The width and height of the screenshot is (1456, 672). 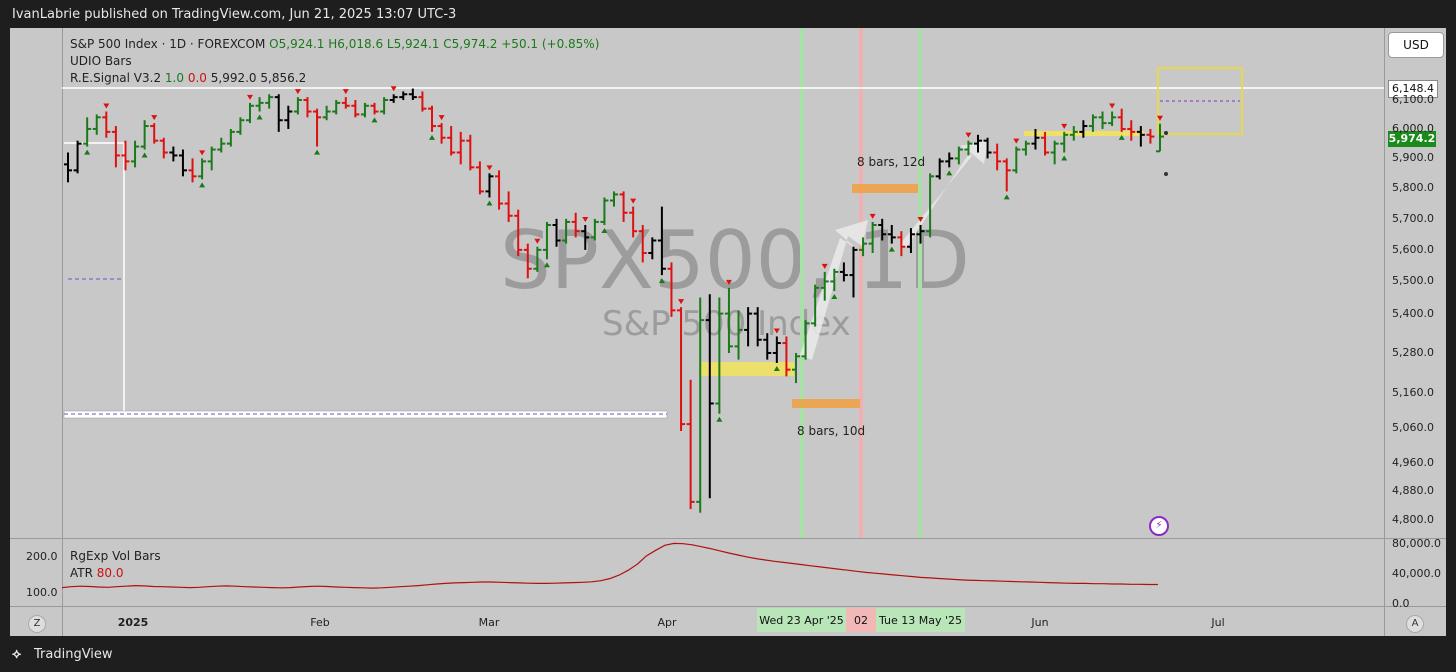 What do you see at coordinates (1413, 352) in the screenshot?
I see `y-tick-label: 5,280.0` at bounding box center [1413, 352].